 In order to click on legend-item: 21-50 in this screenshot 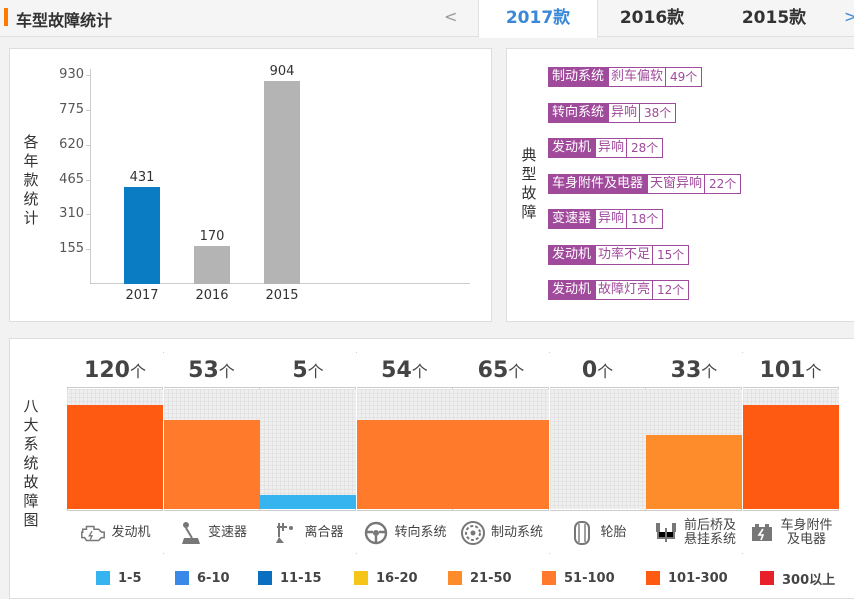, I will do `click(480, 578)`.